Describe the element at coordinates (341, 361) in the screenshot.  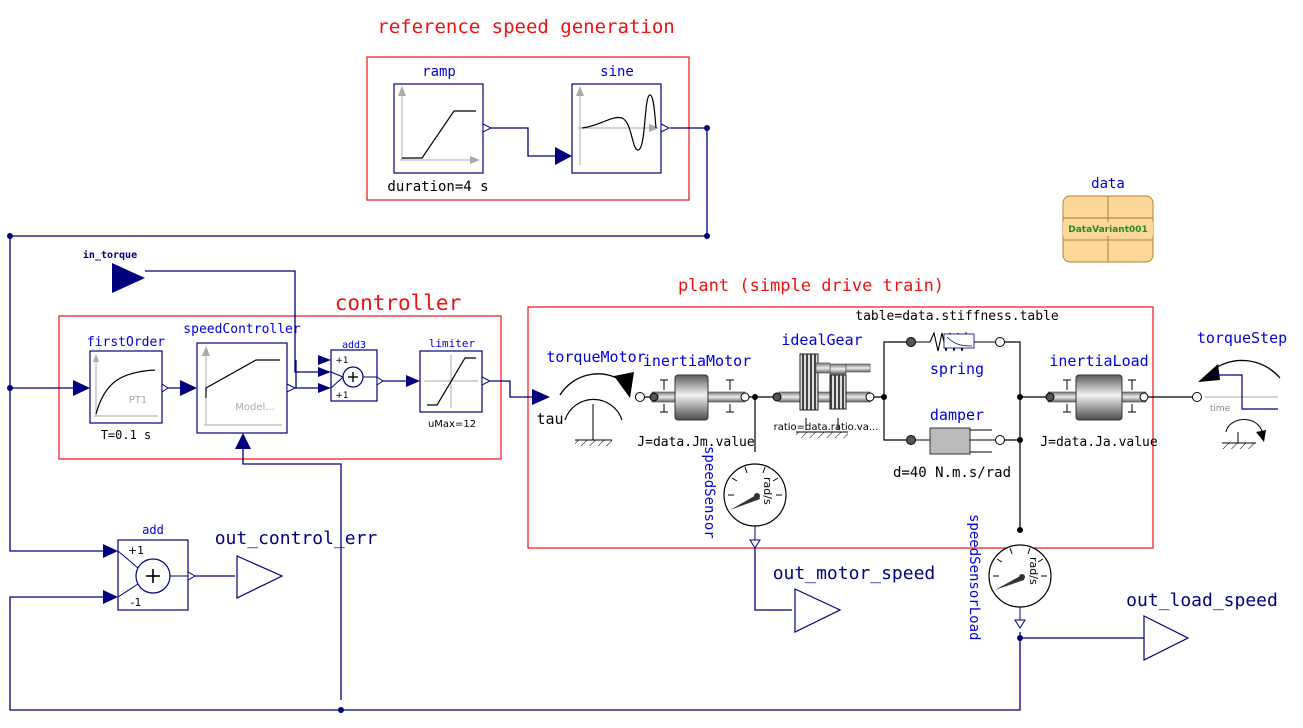
I see `add3-plus1: +1` at that location.